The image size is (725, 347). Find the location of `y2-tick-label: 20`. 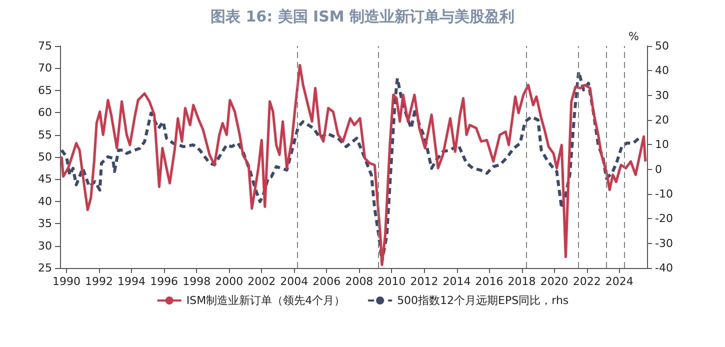

y2-tick-label: 20 is located at coordinates (662, 120).